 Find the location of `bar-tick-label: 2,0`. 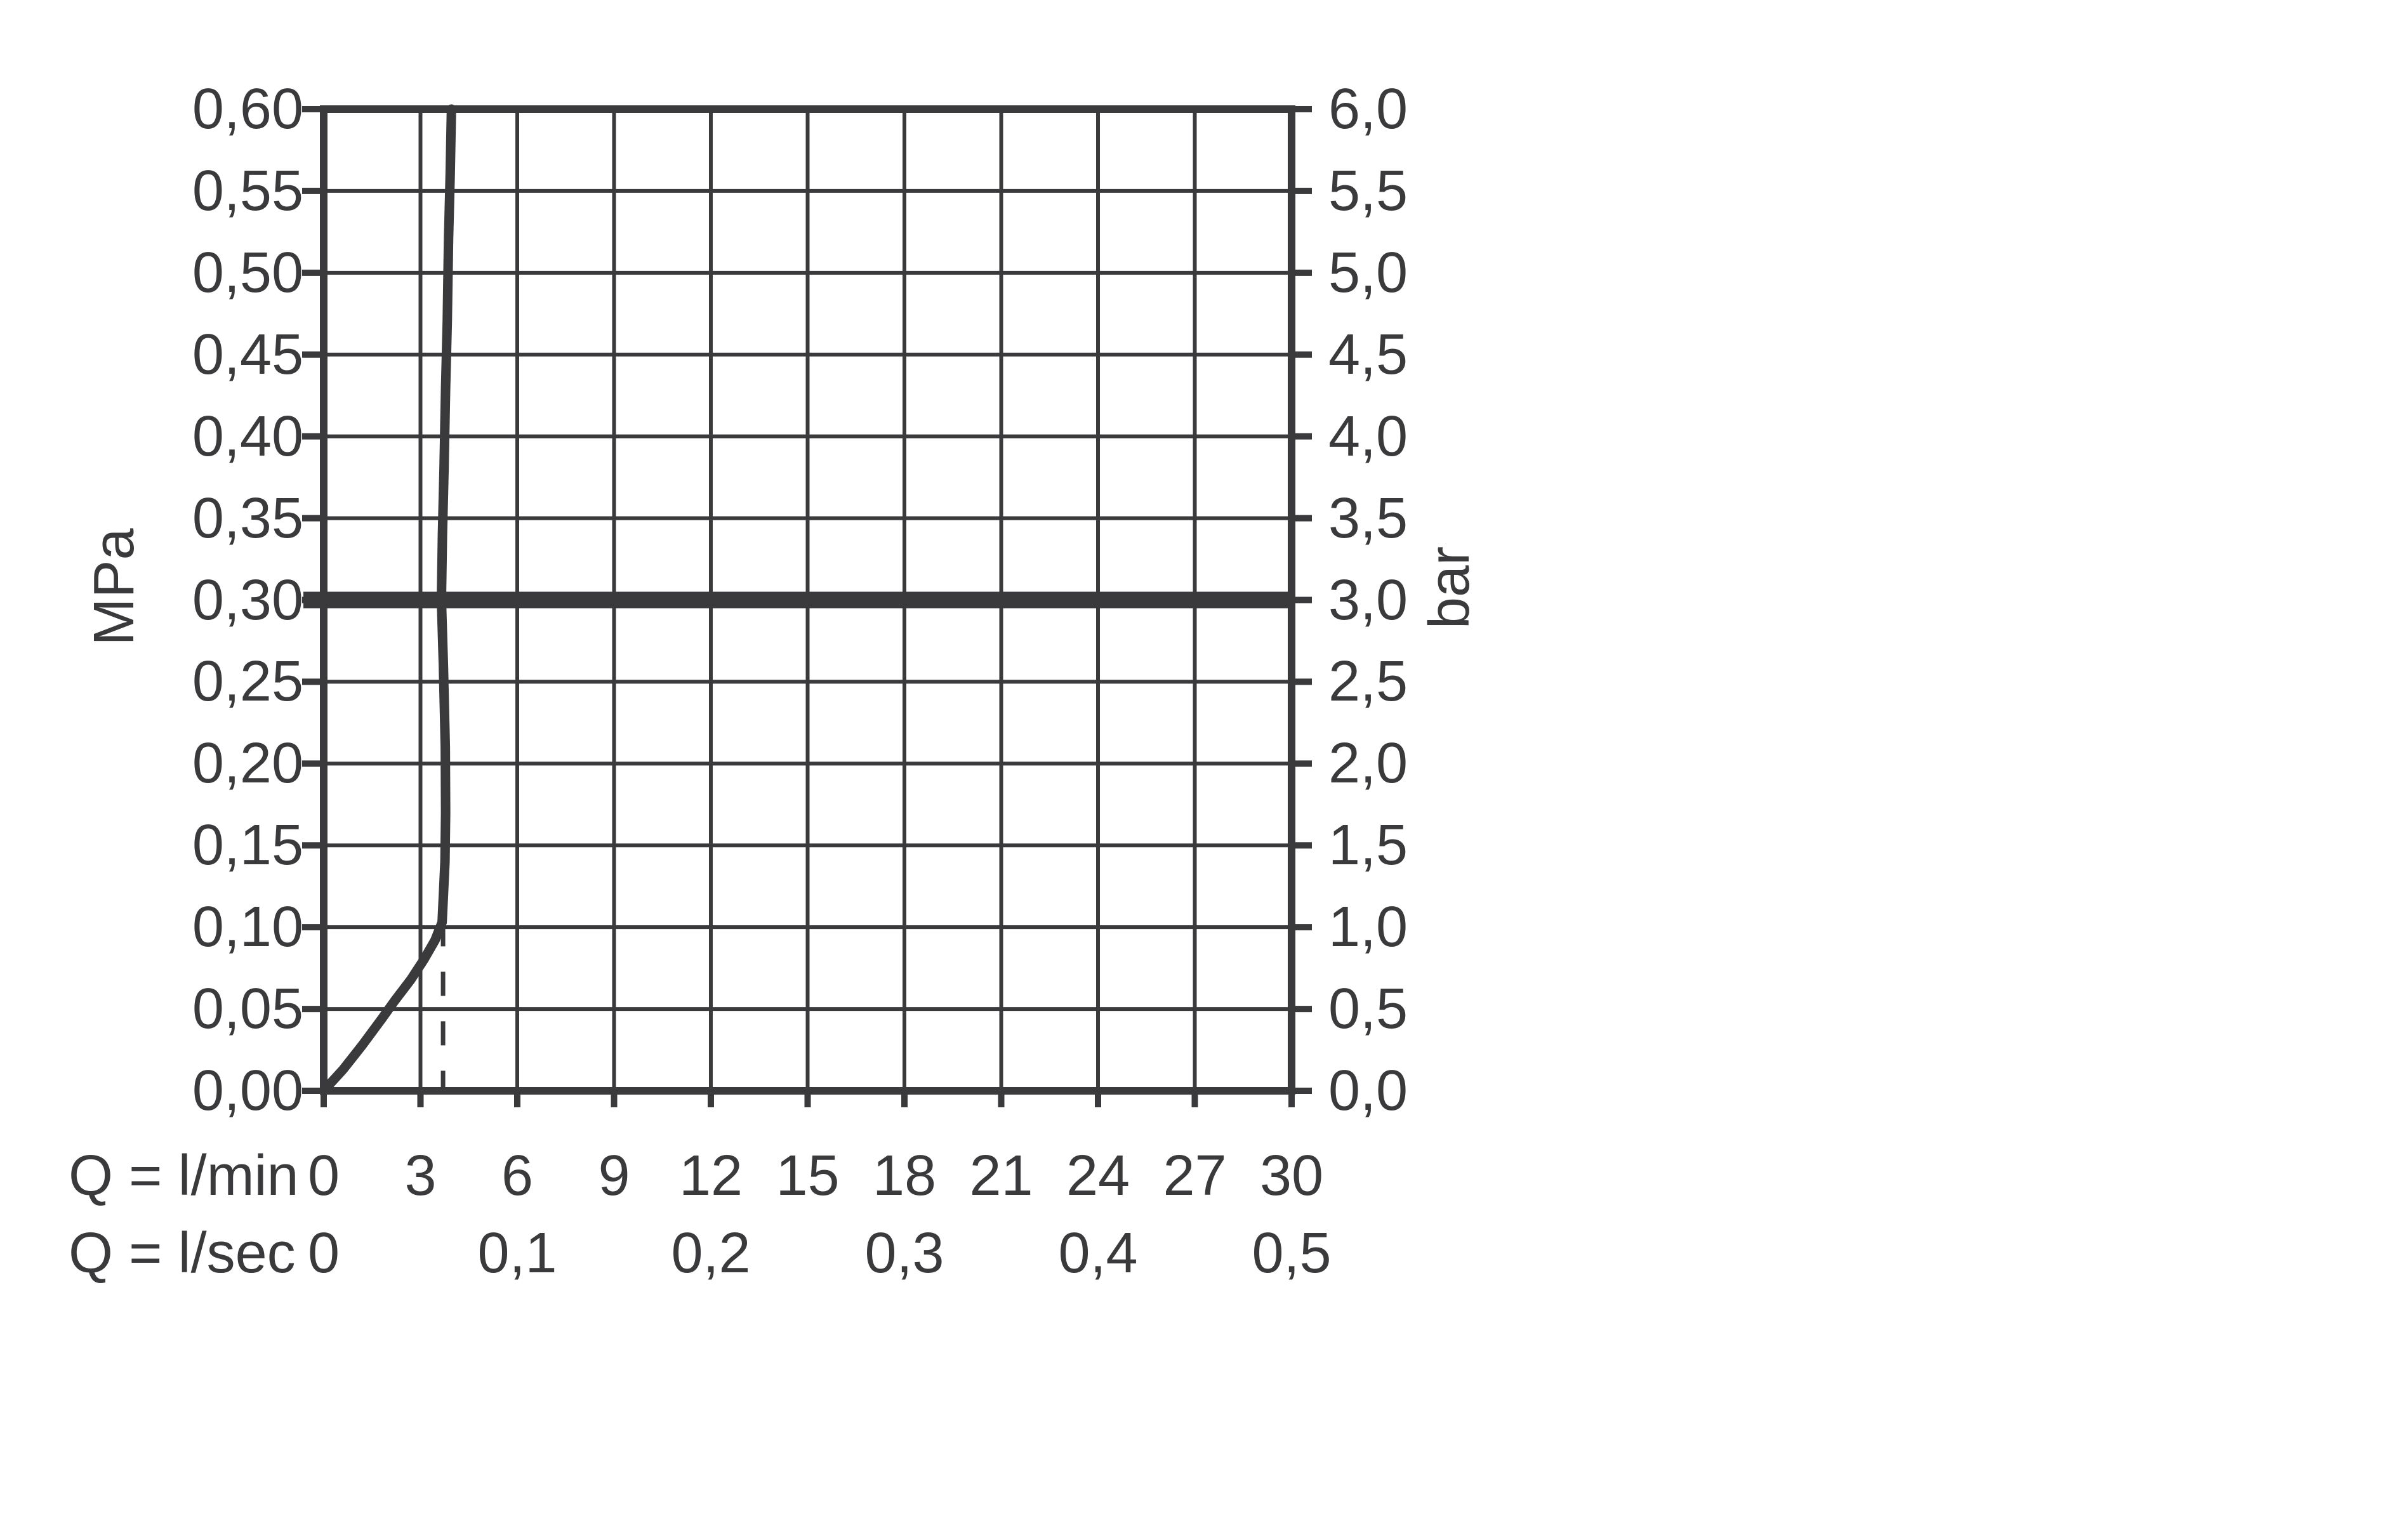

bar-tick-label: 2,0 is located at coordinates (1368, 764).